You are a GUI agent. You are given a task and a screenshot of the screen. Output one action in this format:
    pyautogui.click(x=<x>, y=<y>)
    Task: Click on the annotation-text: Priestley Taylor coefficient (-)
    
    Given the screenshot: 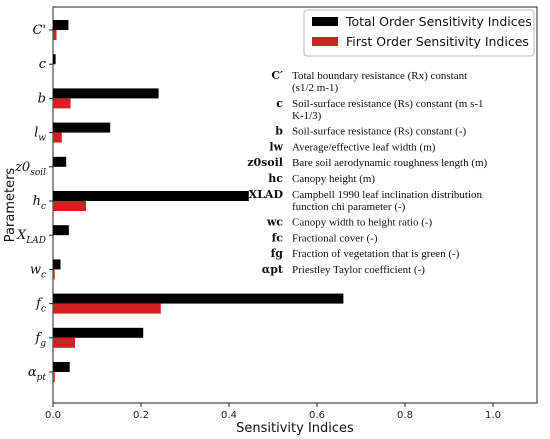 What is the action you would take?
    pyautogui.click(x=358, y=270)
    